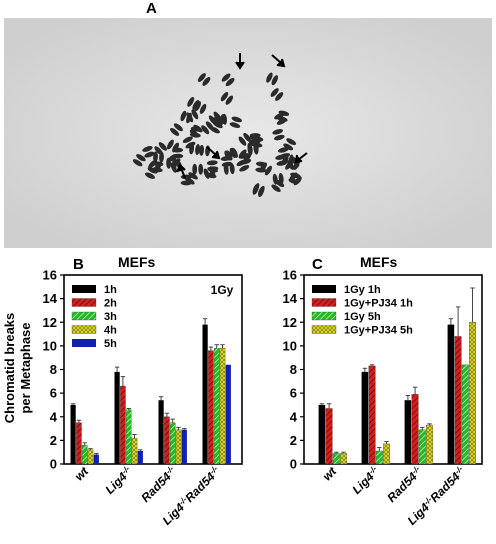 This screenshot has width=496, height=544. I want to click on legend-label: 1Gy 5h, so click(362, 317).